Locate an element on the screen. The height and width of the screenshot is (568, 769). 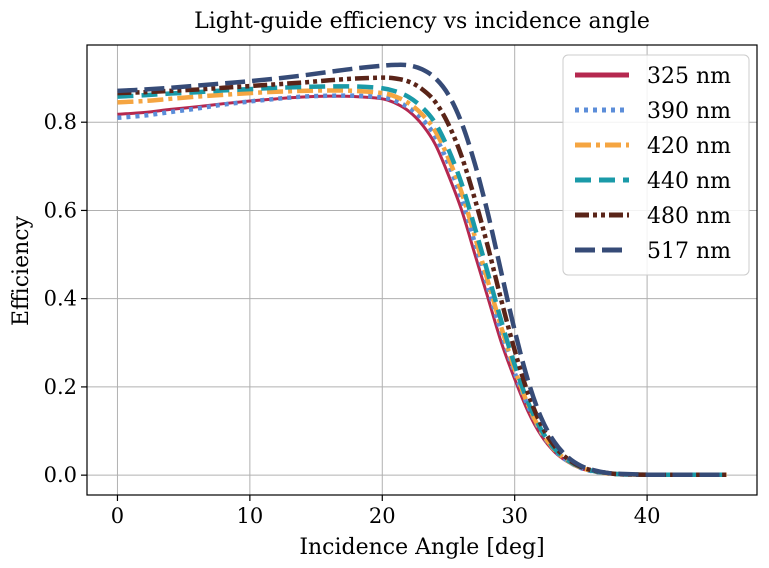
y-tick-label: 0.0 is located at coordinates (60, 475).